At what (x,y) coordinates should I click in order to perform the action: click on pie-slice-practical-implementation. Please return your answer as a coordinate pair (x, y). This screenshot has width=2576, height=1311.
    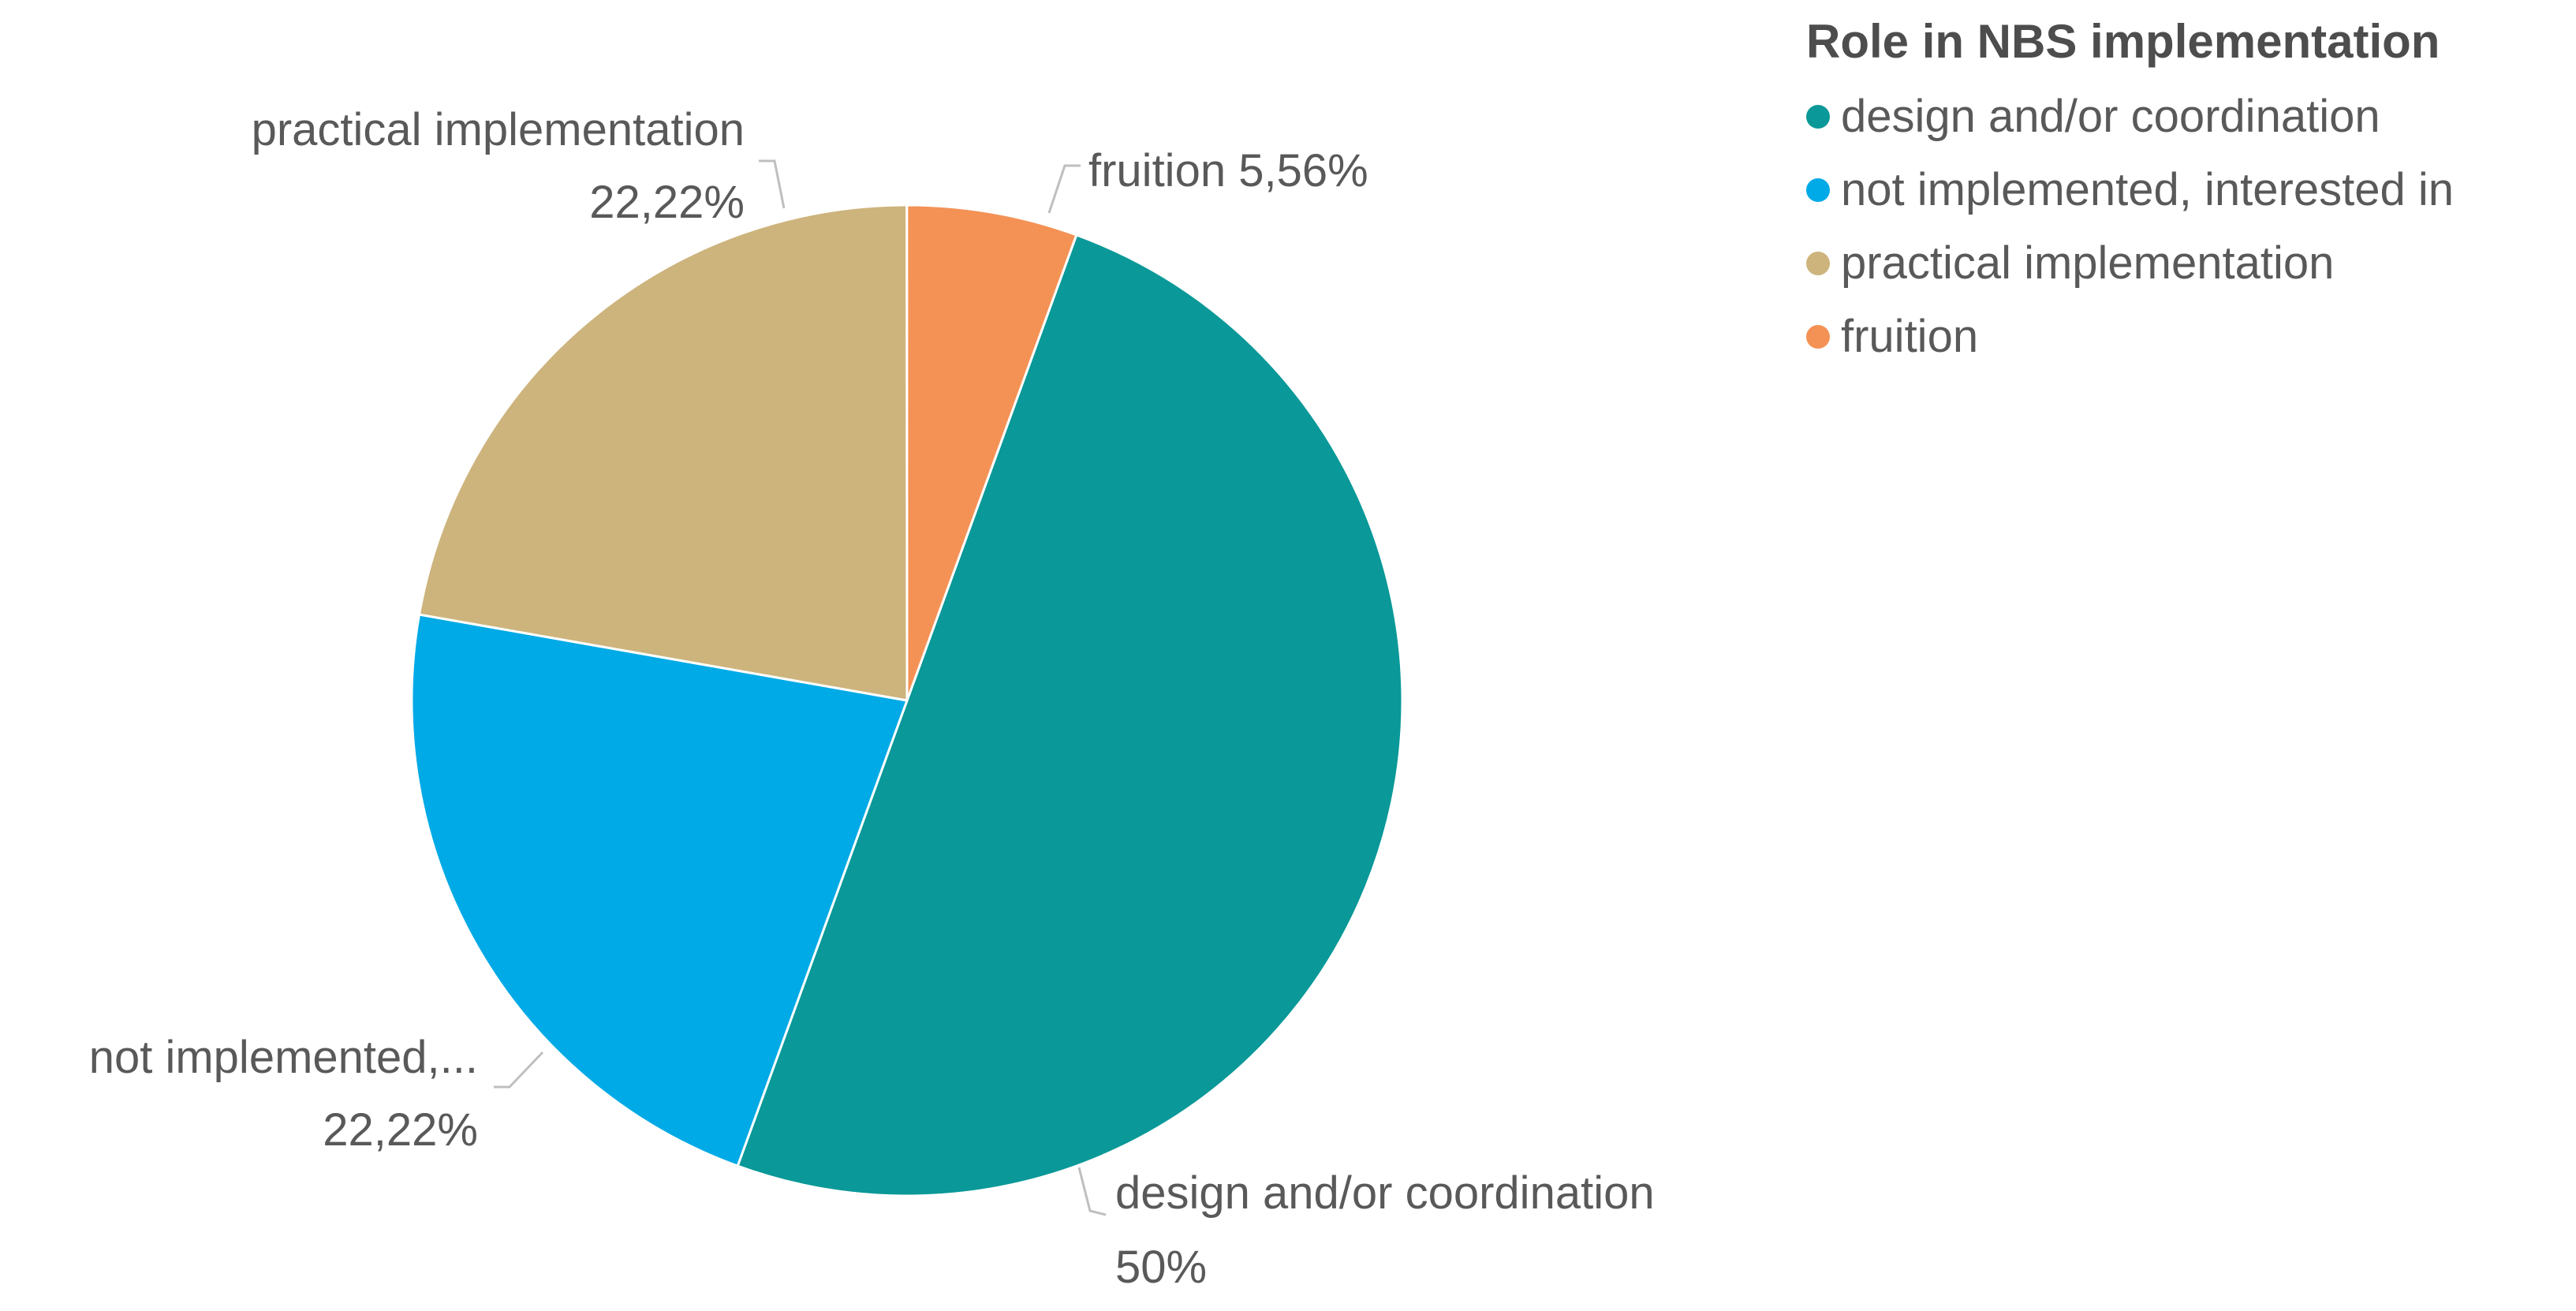
    Looking at the image, I should click on (663, 453).